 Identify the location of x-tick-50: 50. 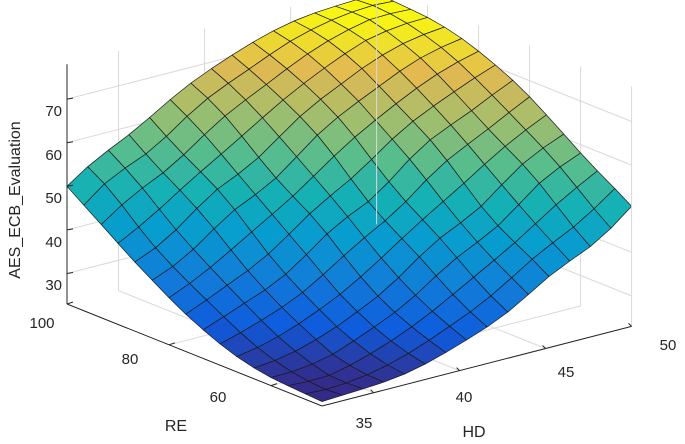
(668, 345).